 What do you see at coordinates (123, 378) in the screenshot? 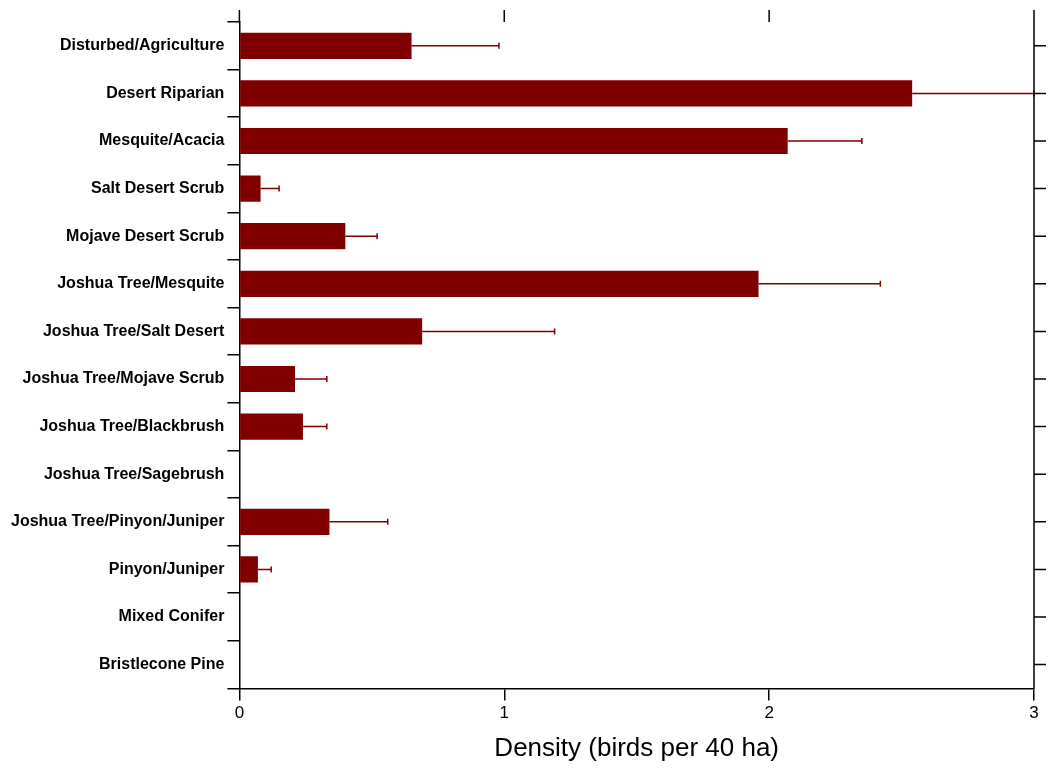
I see `y-tick-label: Joshua Tree/Mojave Scrub` at bounding box center [123, 378].